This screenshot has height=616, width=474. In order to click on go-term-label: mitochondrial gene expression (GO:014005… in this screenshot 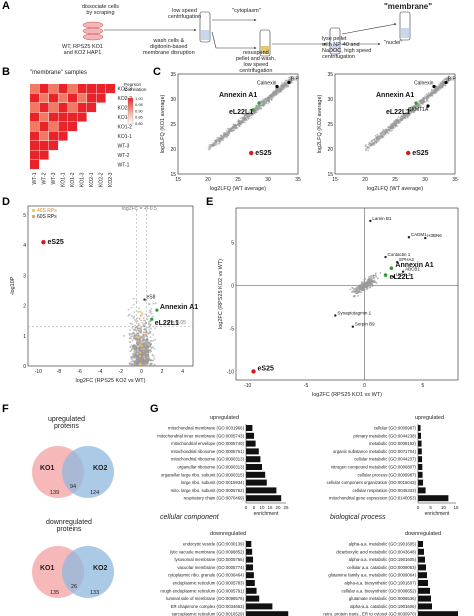, I will do `click(373, 498)`.